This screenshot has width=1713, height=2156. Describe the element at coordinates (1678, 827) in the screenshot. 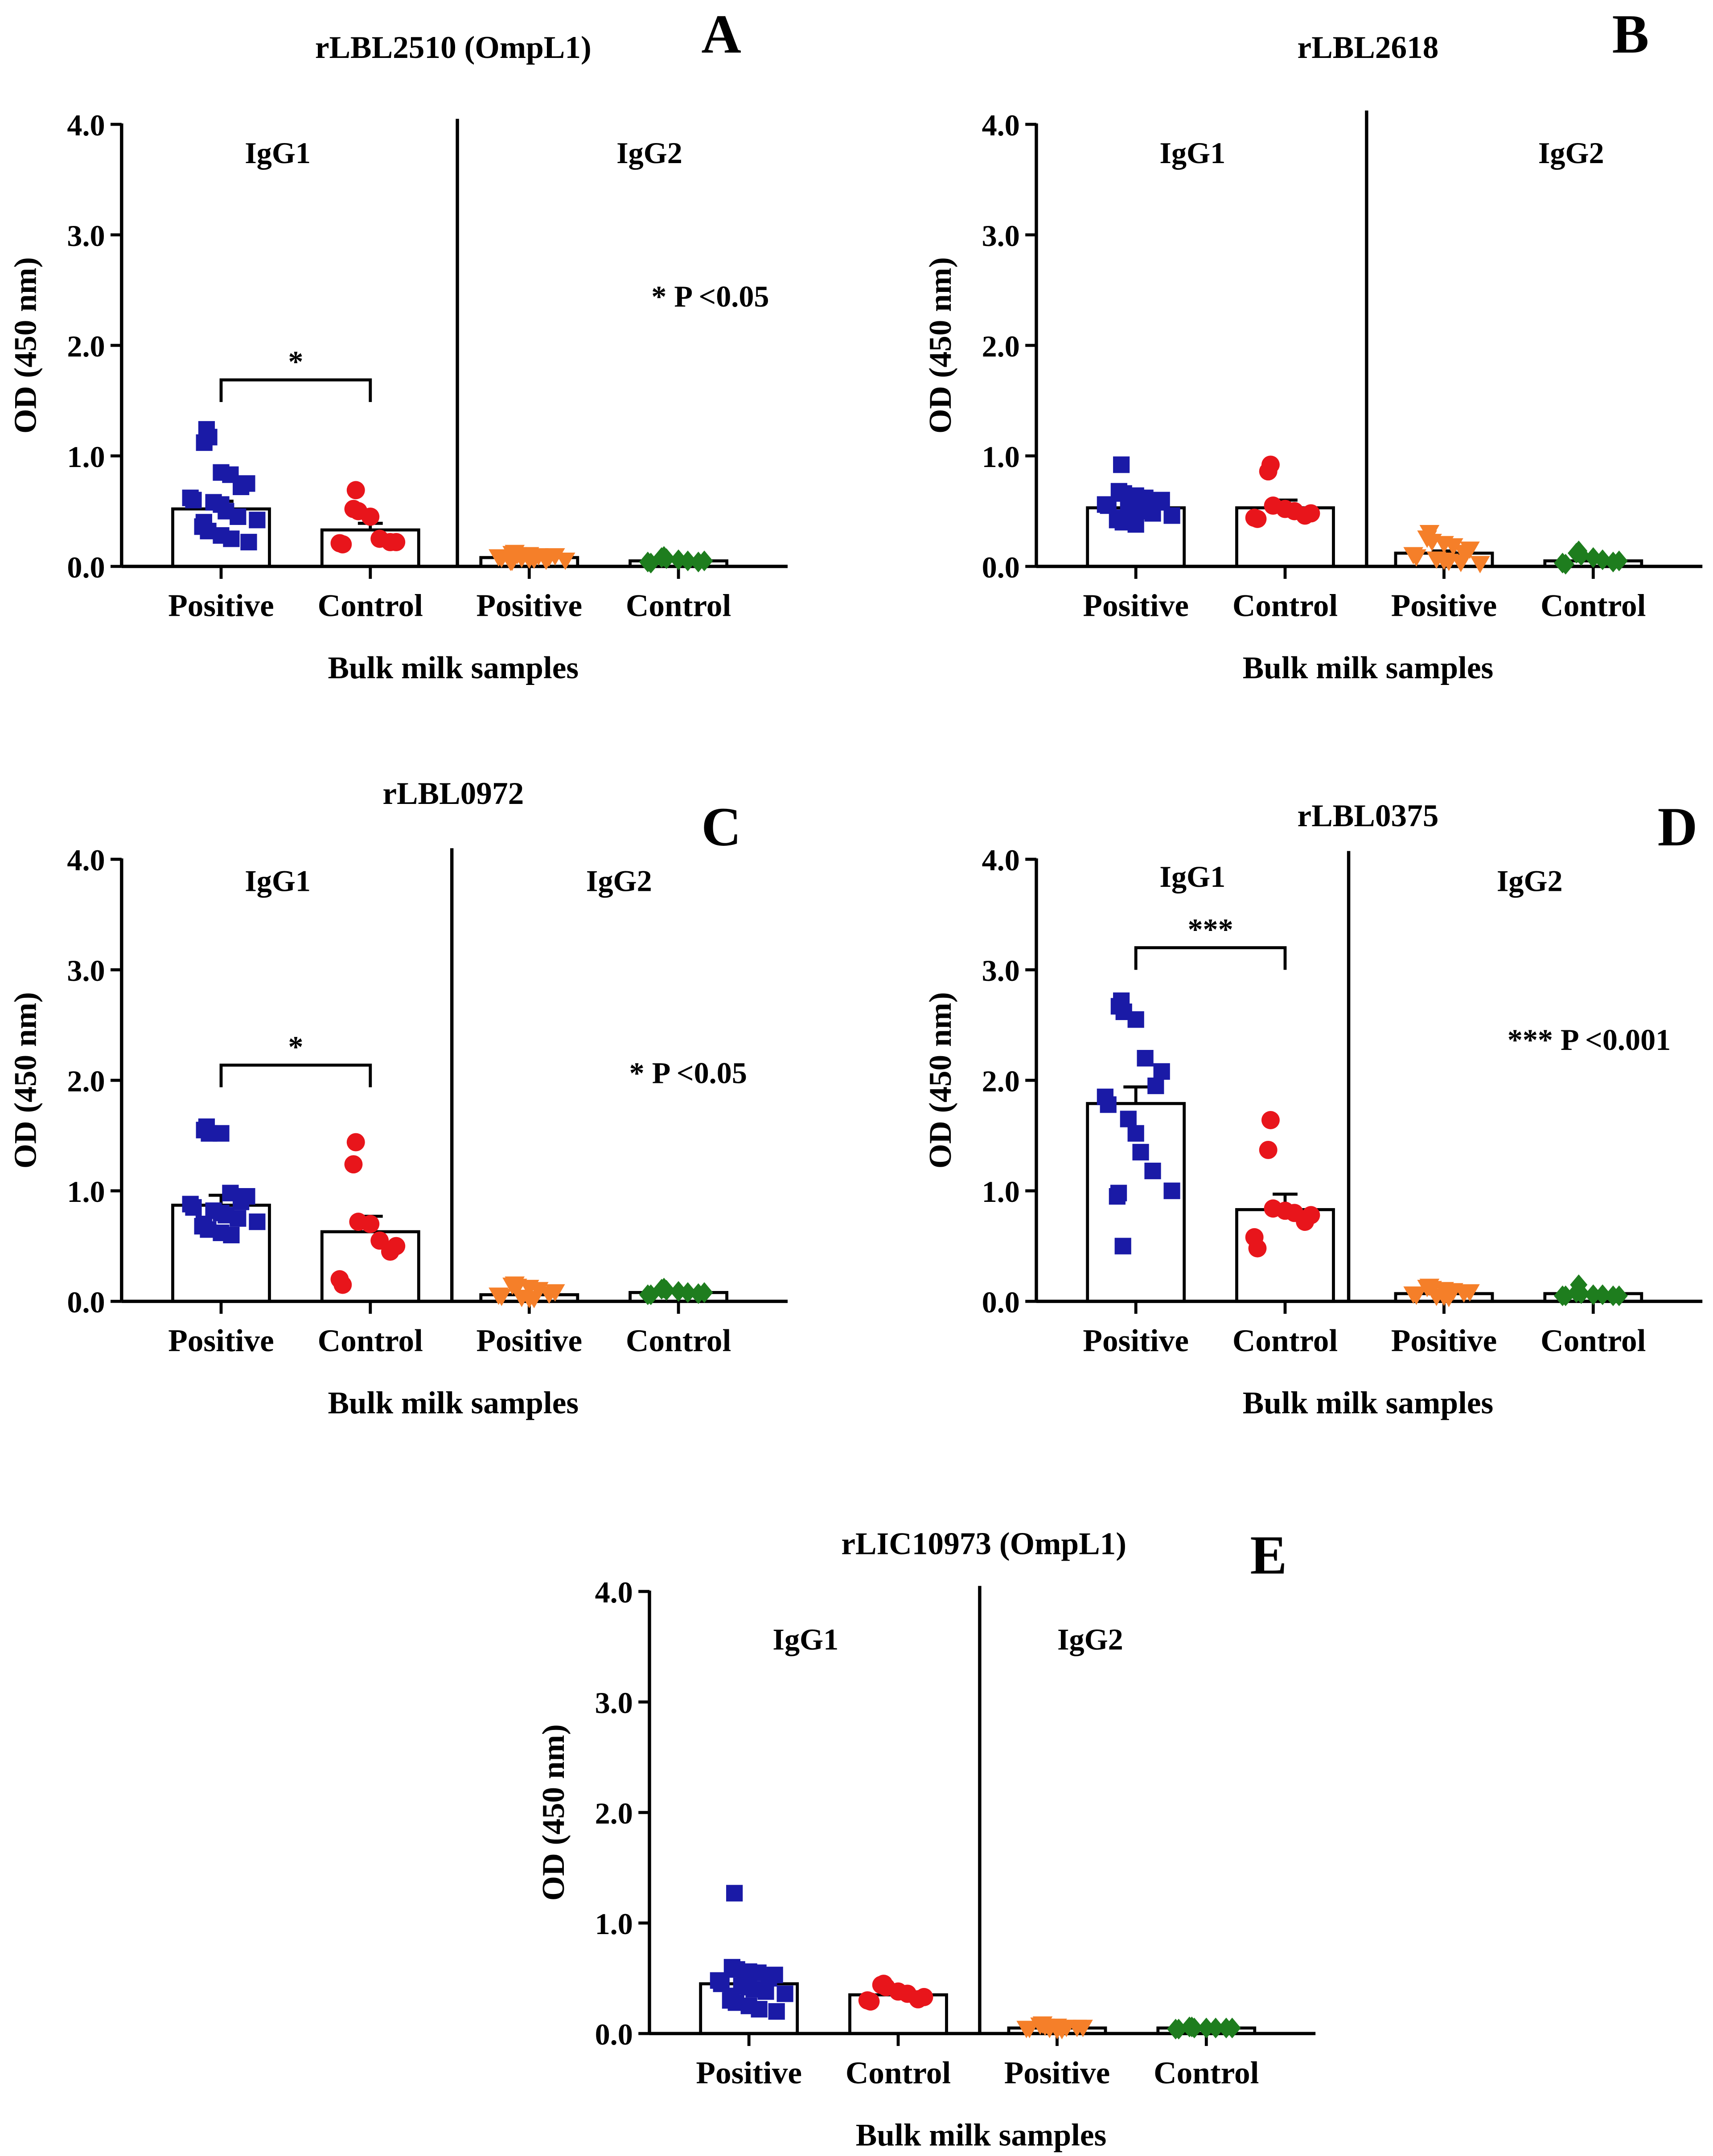

I see `panel-letter: D` at that location.